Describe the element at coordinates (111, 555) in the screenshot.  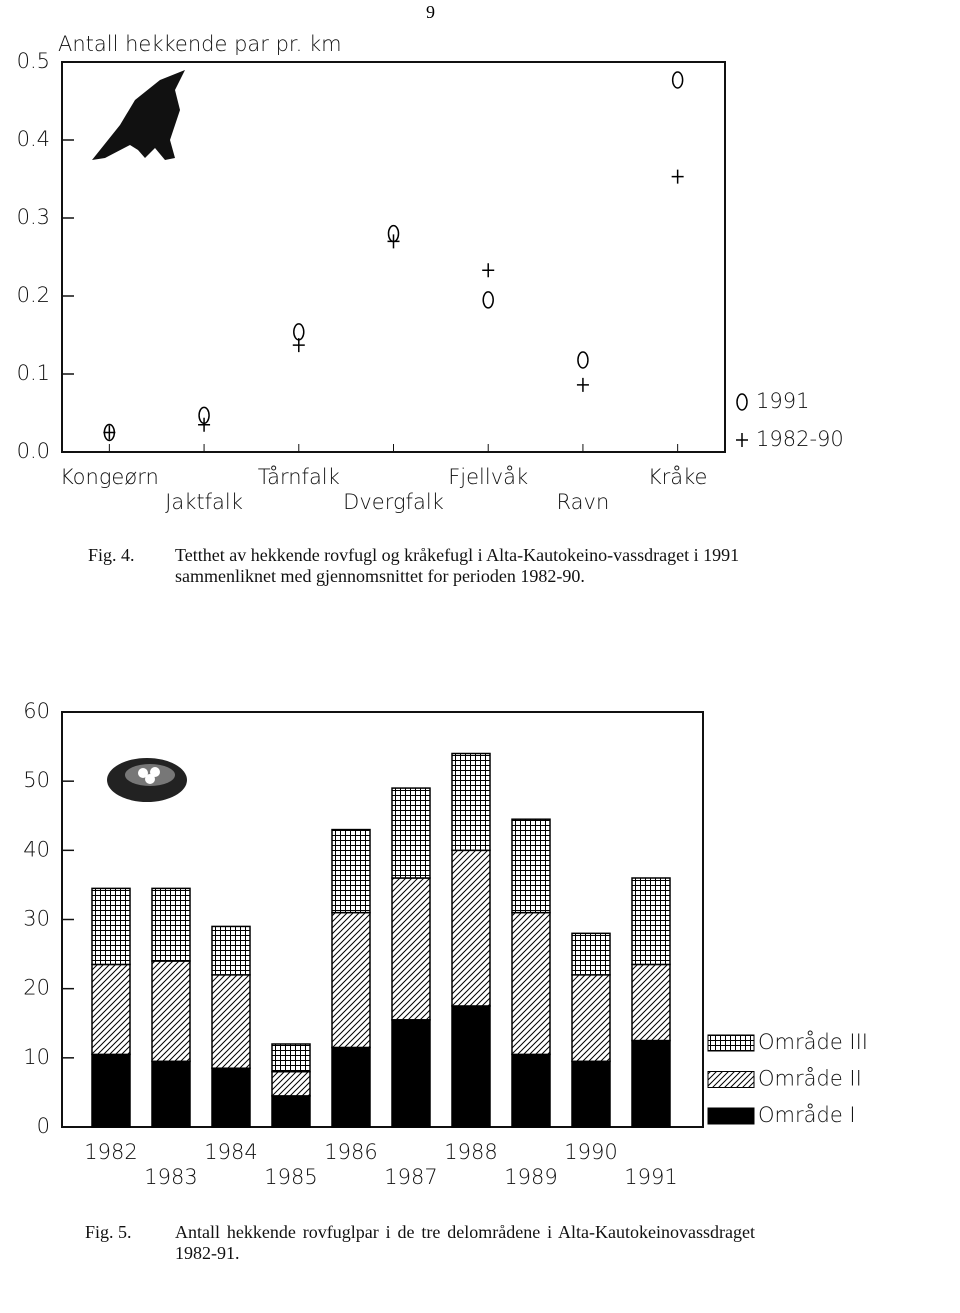
I see `caption-label: Fig. 4.` at that location.